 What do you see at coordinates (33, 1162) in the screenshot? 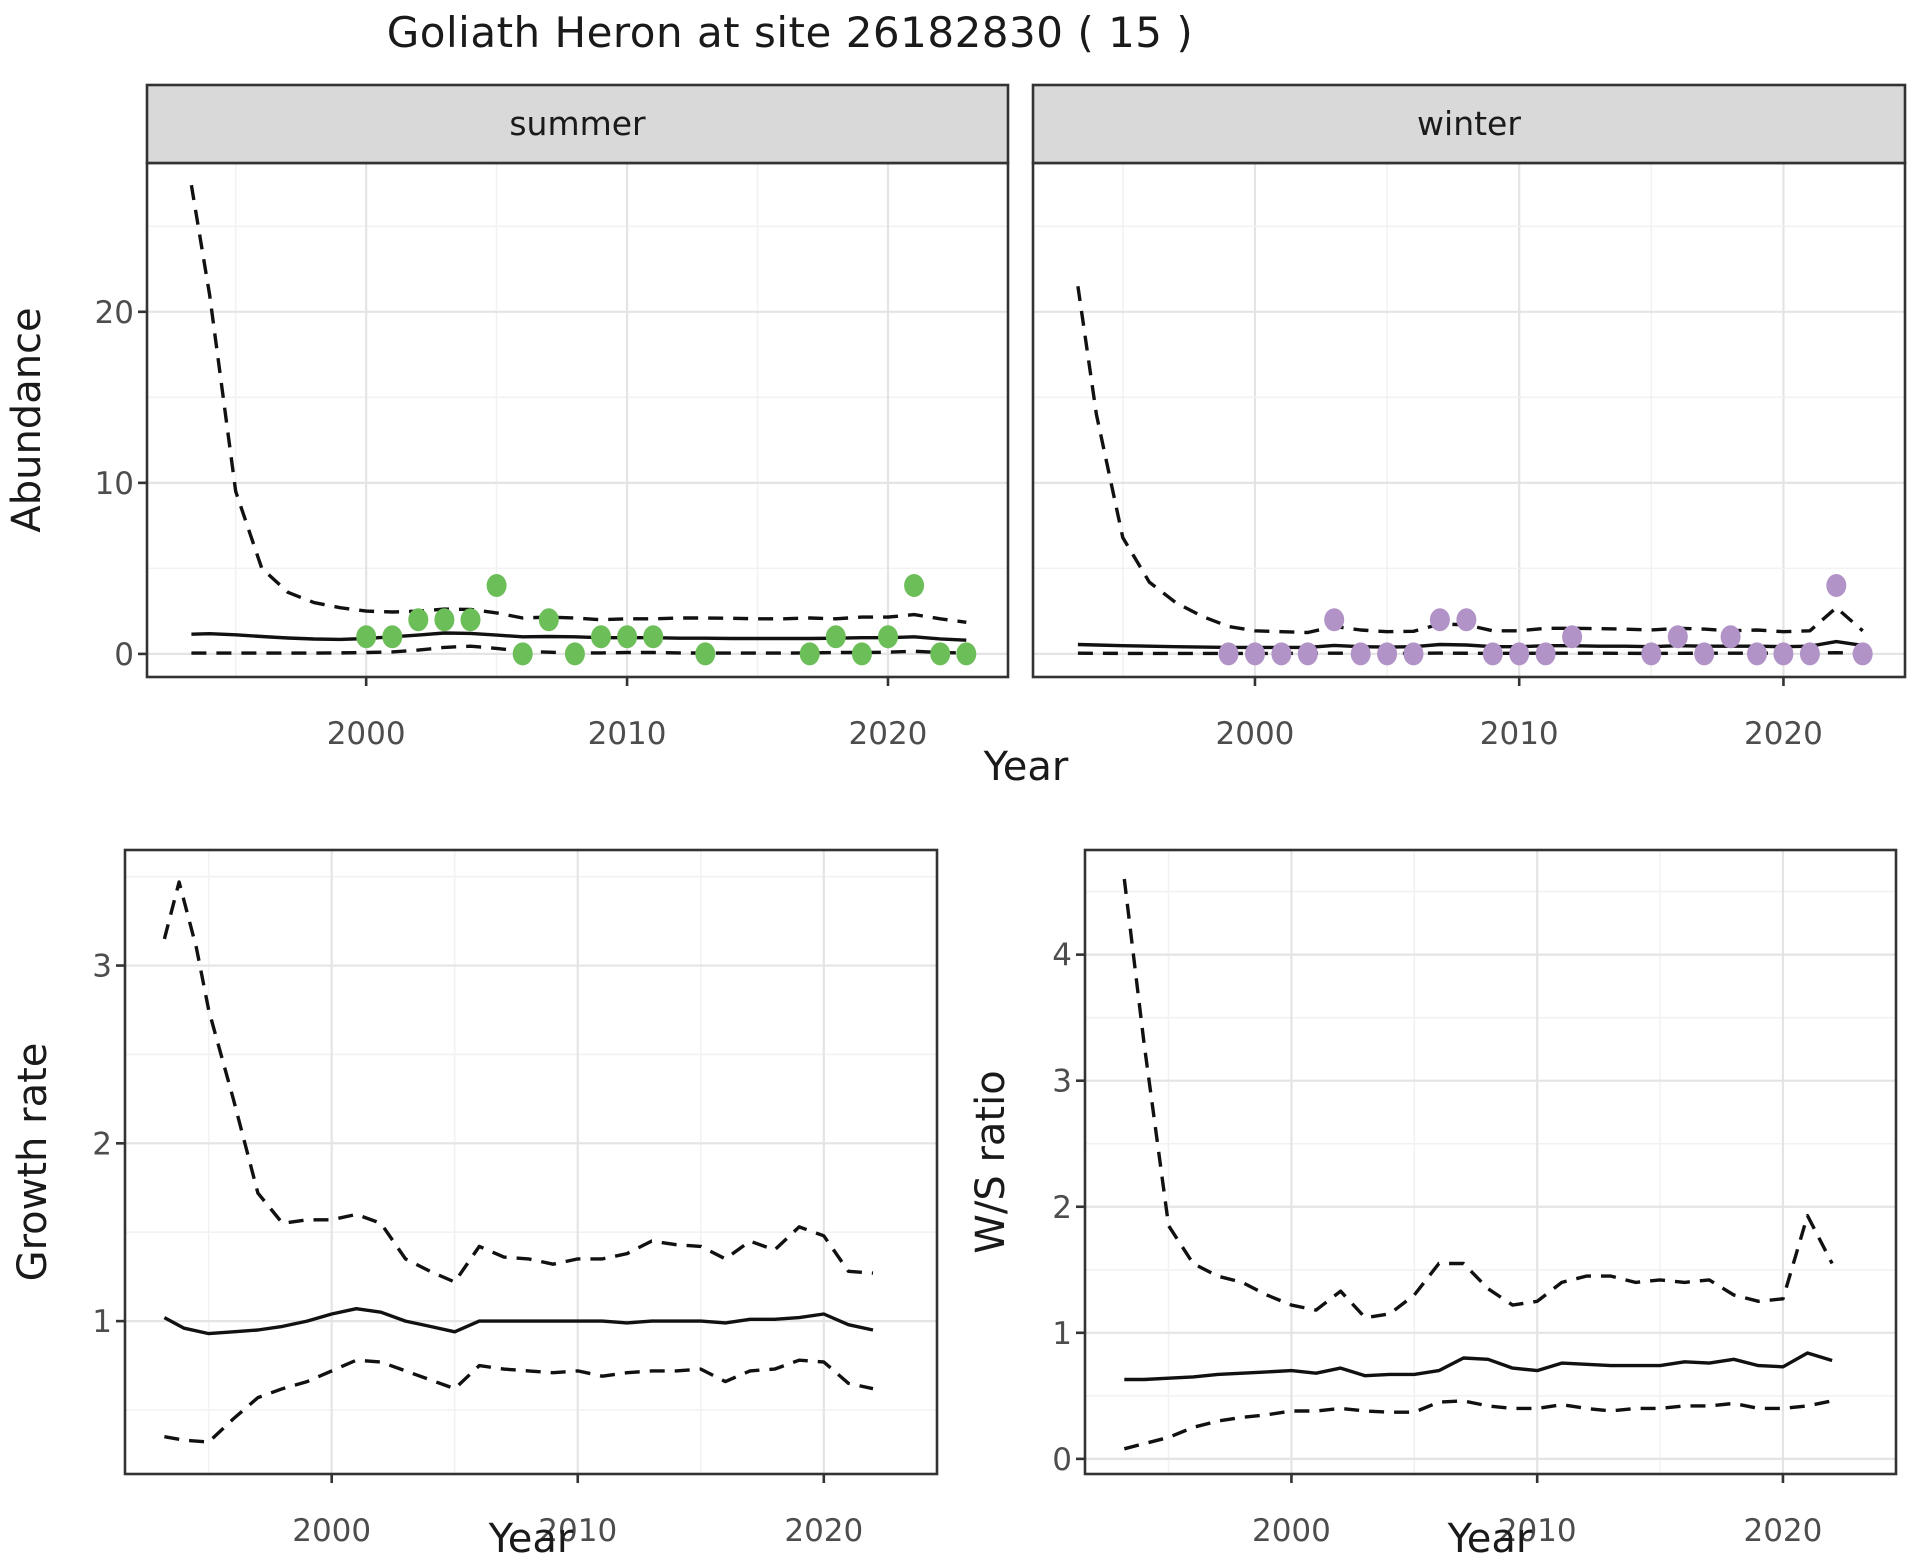
I see `growth_rate-y-axis-title: Growth rate` at bounding box center [33, 1162].